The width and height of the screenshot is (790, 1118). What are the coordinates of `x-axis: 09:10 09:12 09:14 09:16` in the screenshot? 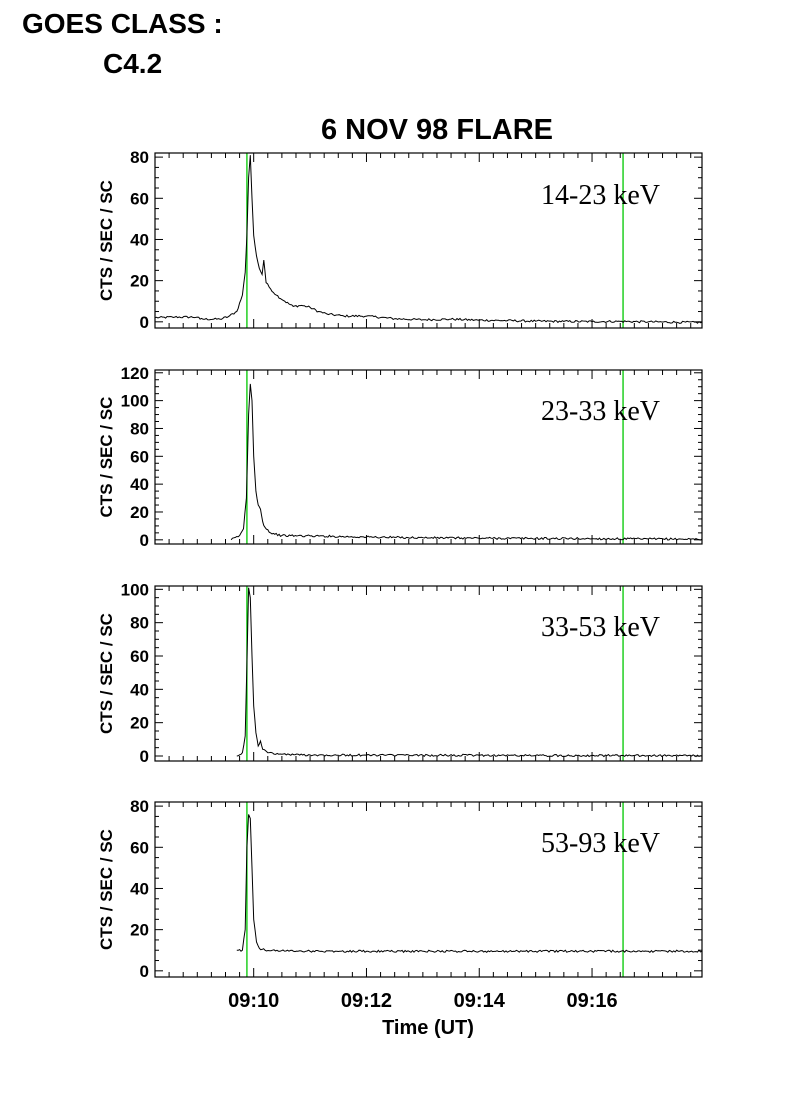 It's located at (423, 1001).